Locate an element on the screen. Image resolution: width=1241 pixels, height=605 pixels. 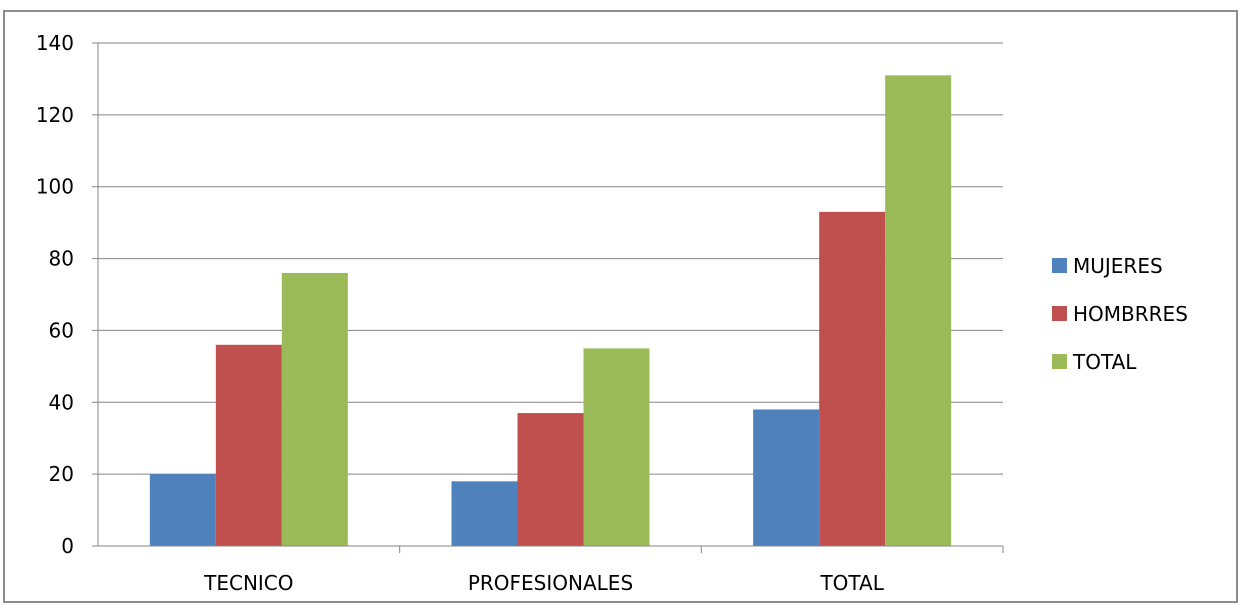
bar-total-total is located at coordinates (918, 310).